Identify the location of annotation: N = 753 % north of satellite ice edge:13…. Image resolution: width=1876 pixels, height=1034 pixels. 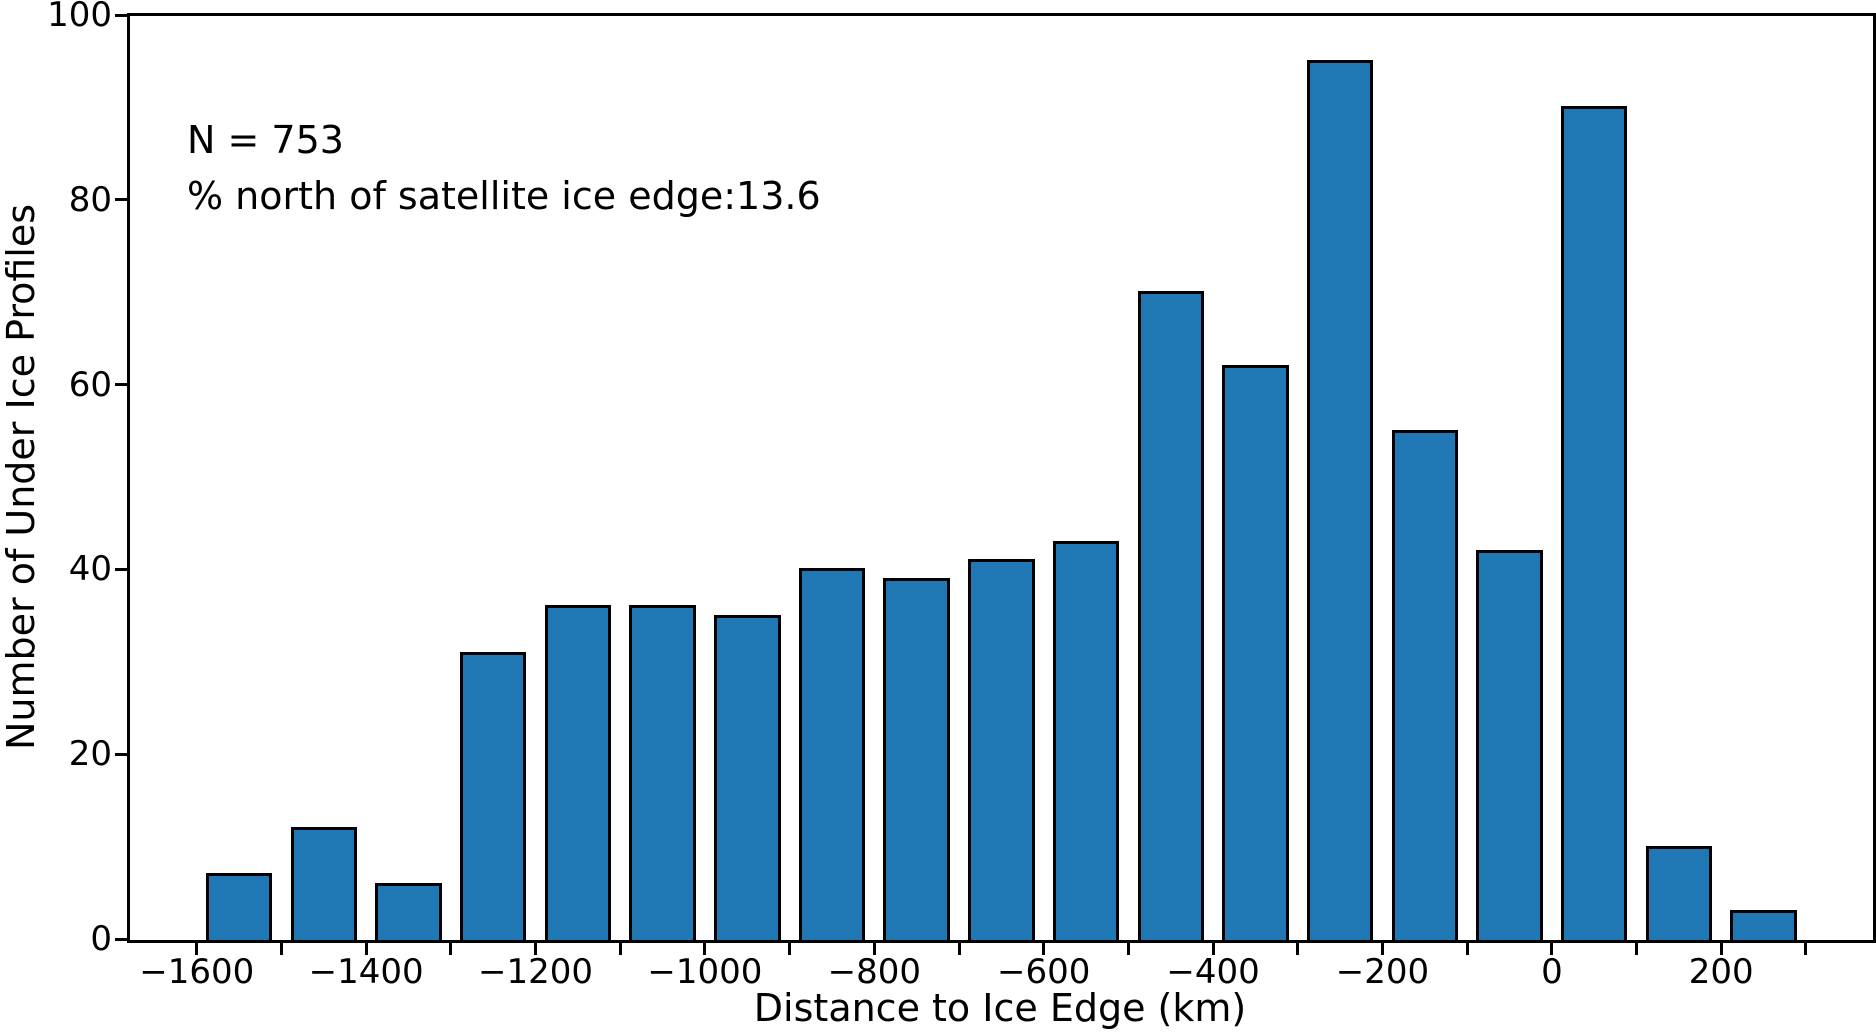
(504, 168).